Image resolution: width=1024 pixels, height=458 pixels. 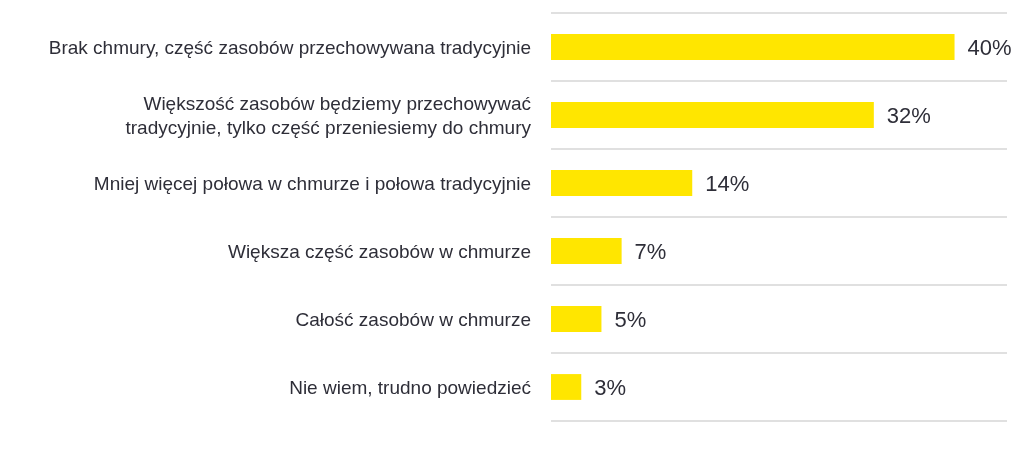 I want to click on y-tick-label: Nie wiem, trudno powiedzieć, so click(x=410, y=387).